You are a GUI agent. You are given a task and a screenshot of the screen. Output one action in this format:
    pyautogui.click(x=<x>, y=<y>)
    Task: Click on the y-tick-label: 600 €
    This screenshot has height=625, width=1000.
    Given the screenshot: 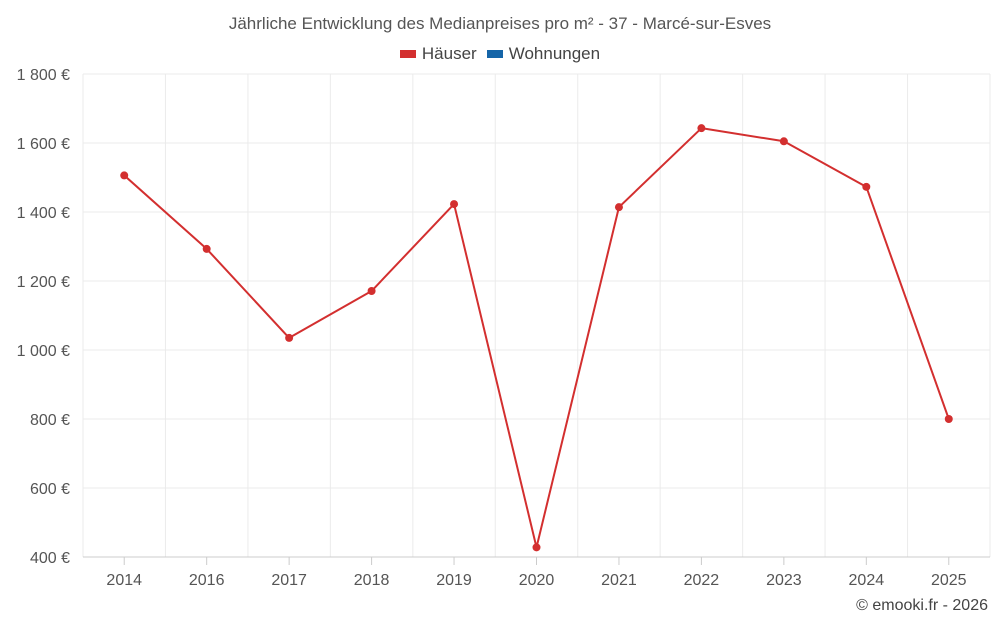 What is the action you would take?
    pyautogui.click(x=50, y=489)
    